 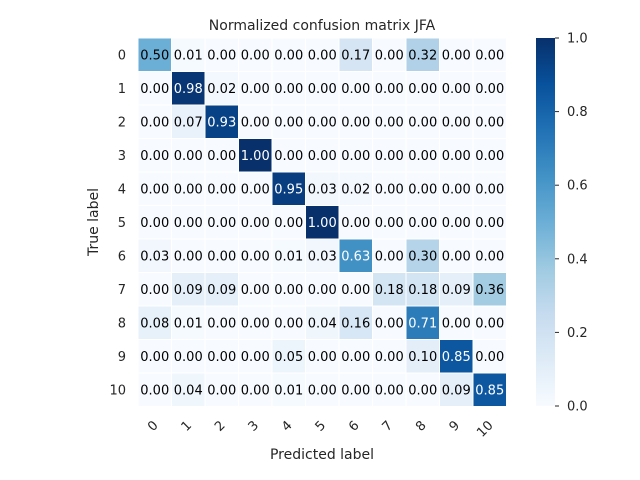 What do you see at coordinates (122, 89) in the screenshot?
I see `y-tick-label: 1` at bounding box center [122, 89].